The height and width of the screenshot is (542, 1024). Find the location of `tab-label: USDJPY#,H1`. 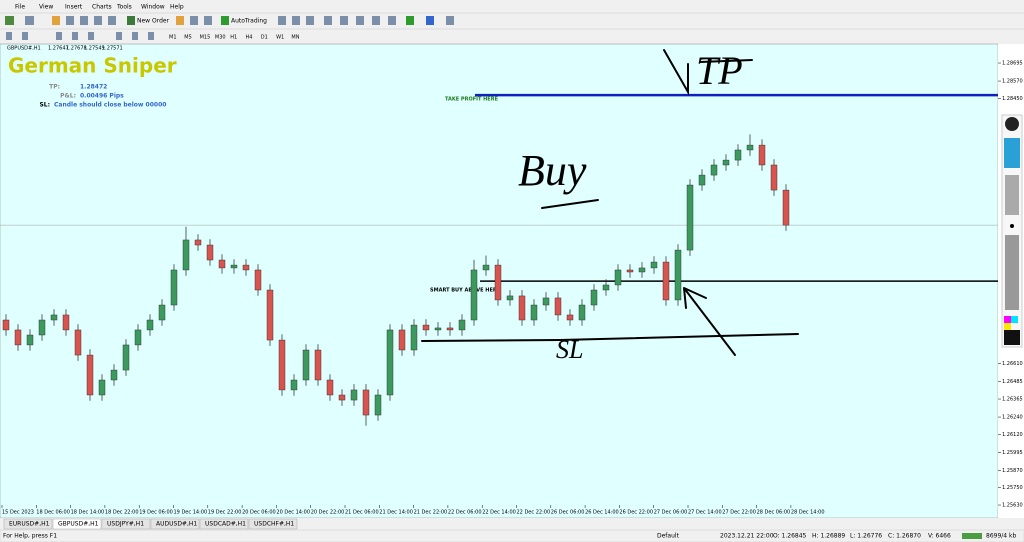

tab-label: USDJPY#,H1 is located at coordinates (125, 524).